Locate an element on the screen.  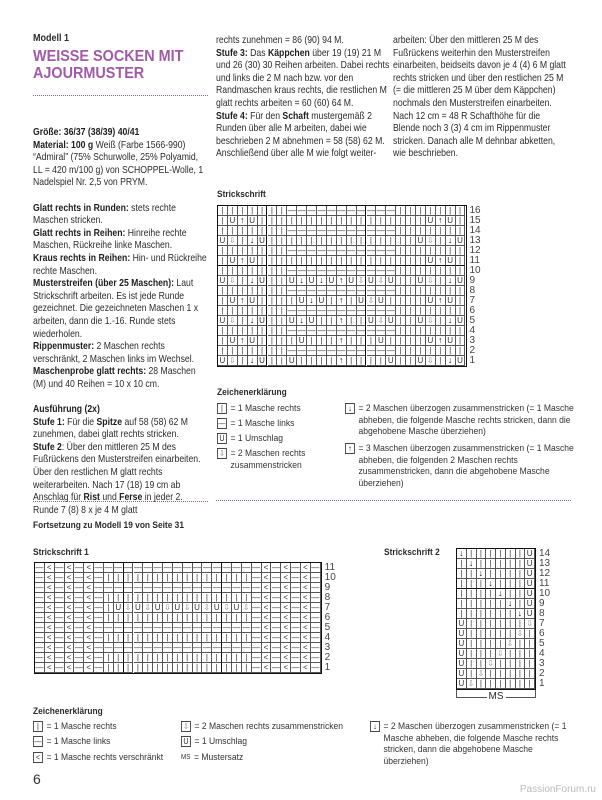
bold-term: Ausführung (2x) is located at coordinates (66, 410).